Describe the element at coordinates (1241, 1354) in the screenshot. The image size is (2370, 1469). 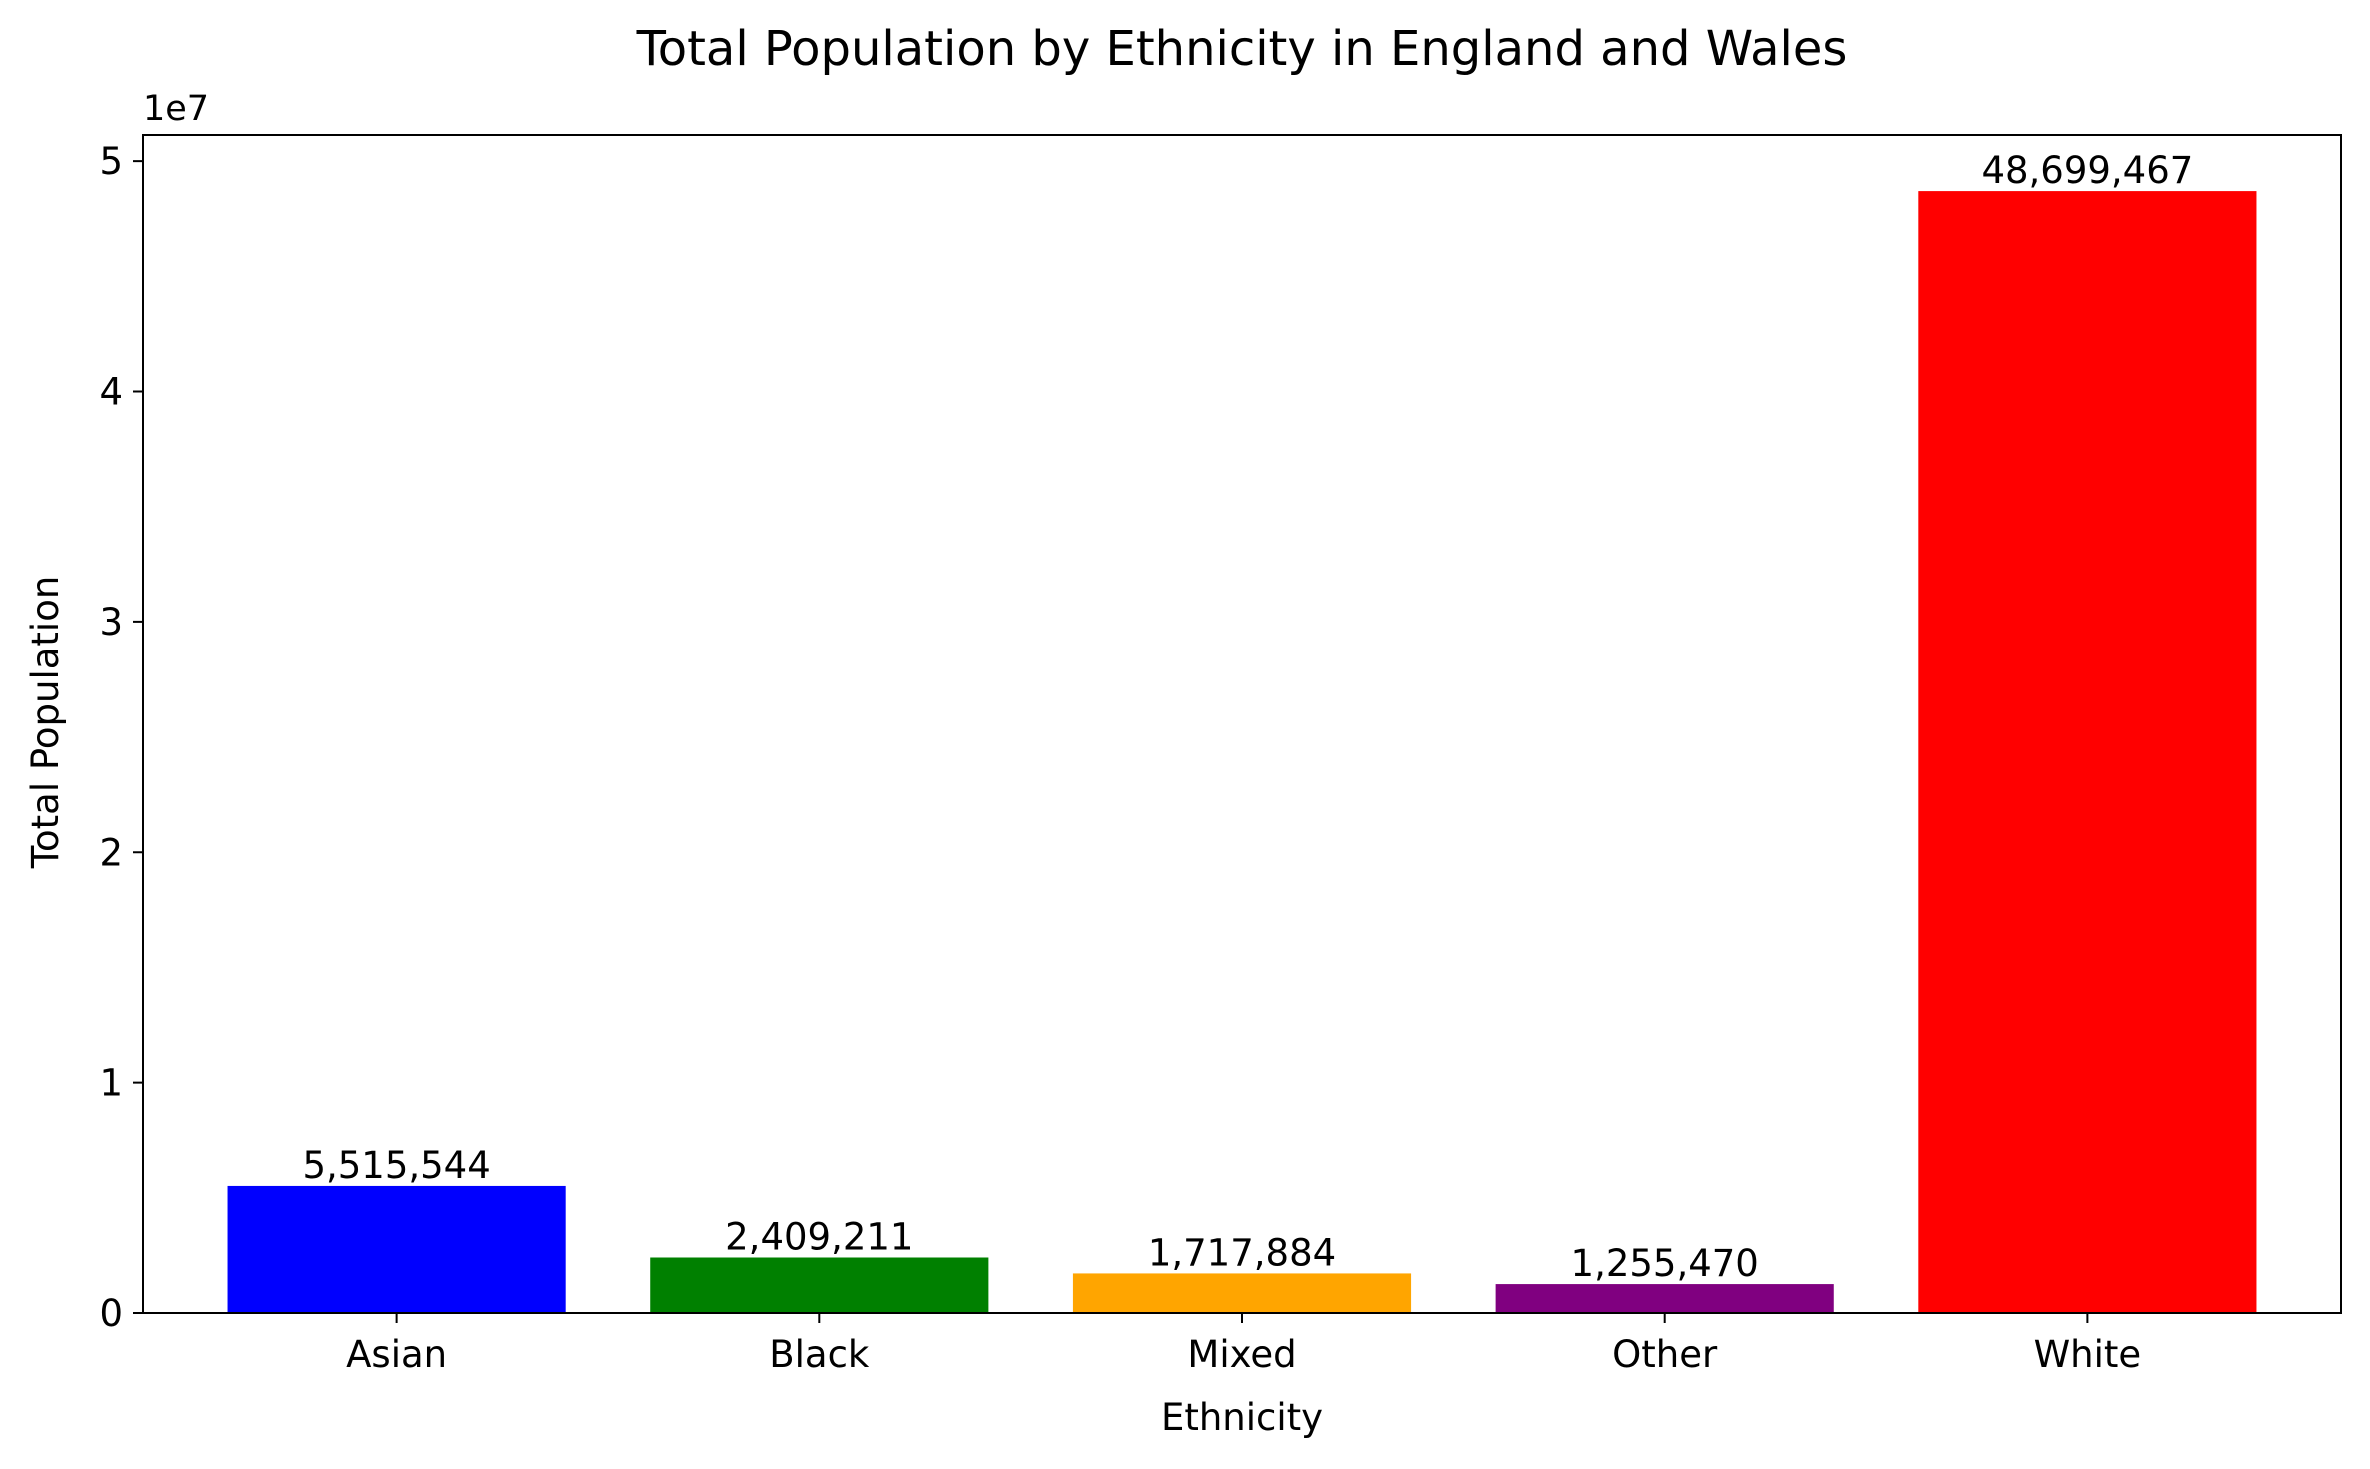
I see `x-tick-label-mixed: Mixed` at that location.